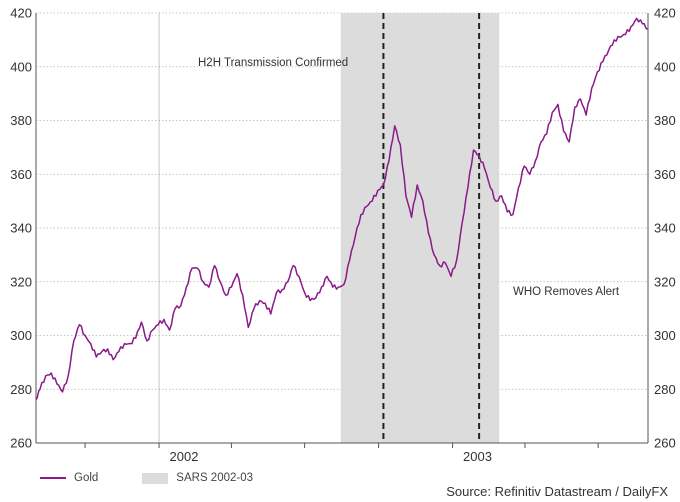 Image resolution: width=680 pixels, height=502 pixels. What do you see at coordinates (21, 174) in the screenshot?
I see `y-tick-left-360: 360` at bounding box center [21, 174].